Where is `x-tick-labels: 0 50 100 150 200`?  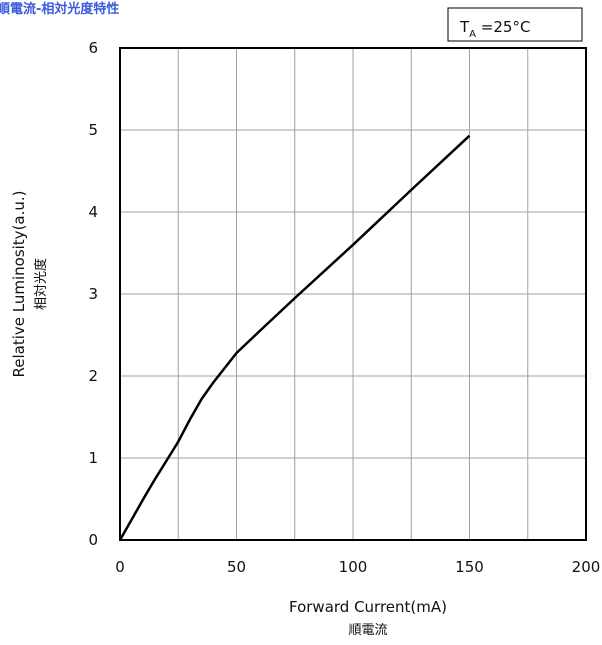
x-tick-labels: 0 50 100 150 200 is located at coordinates (357, 567).